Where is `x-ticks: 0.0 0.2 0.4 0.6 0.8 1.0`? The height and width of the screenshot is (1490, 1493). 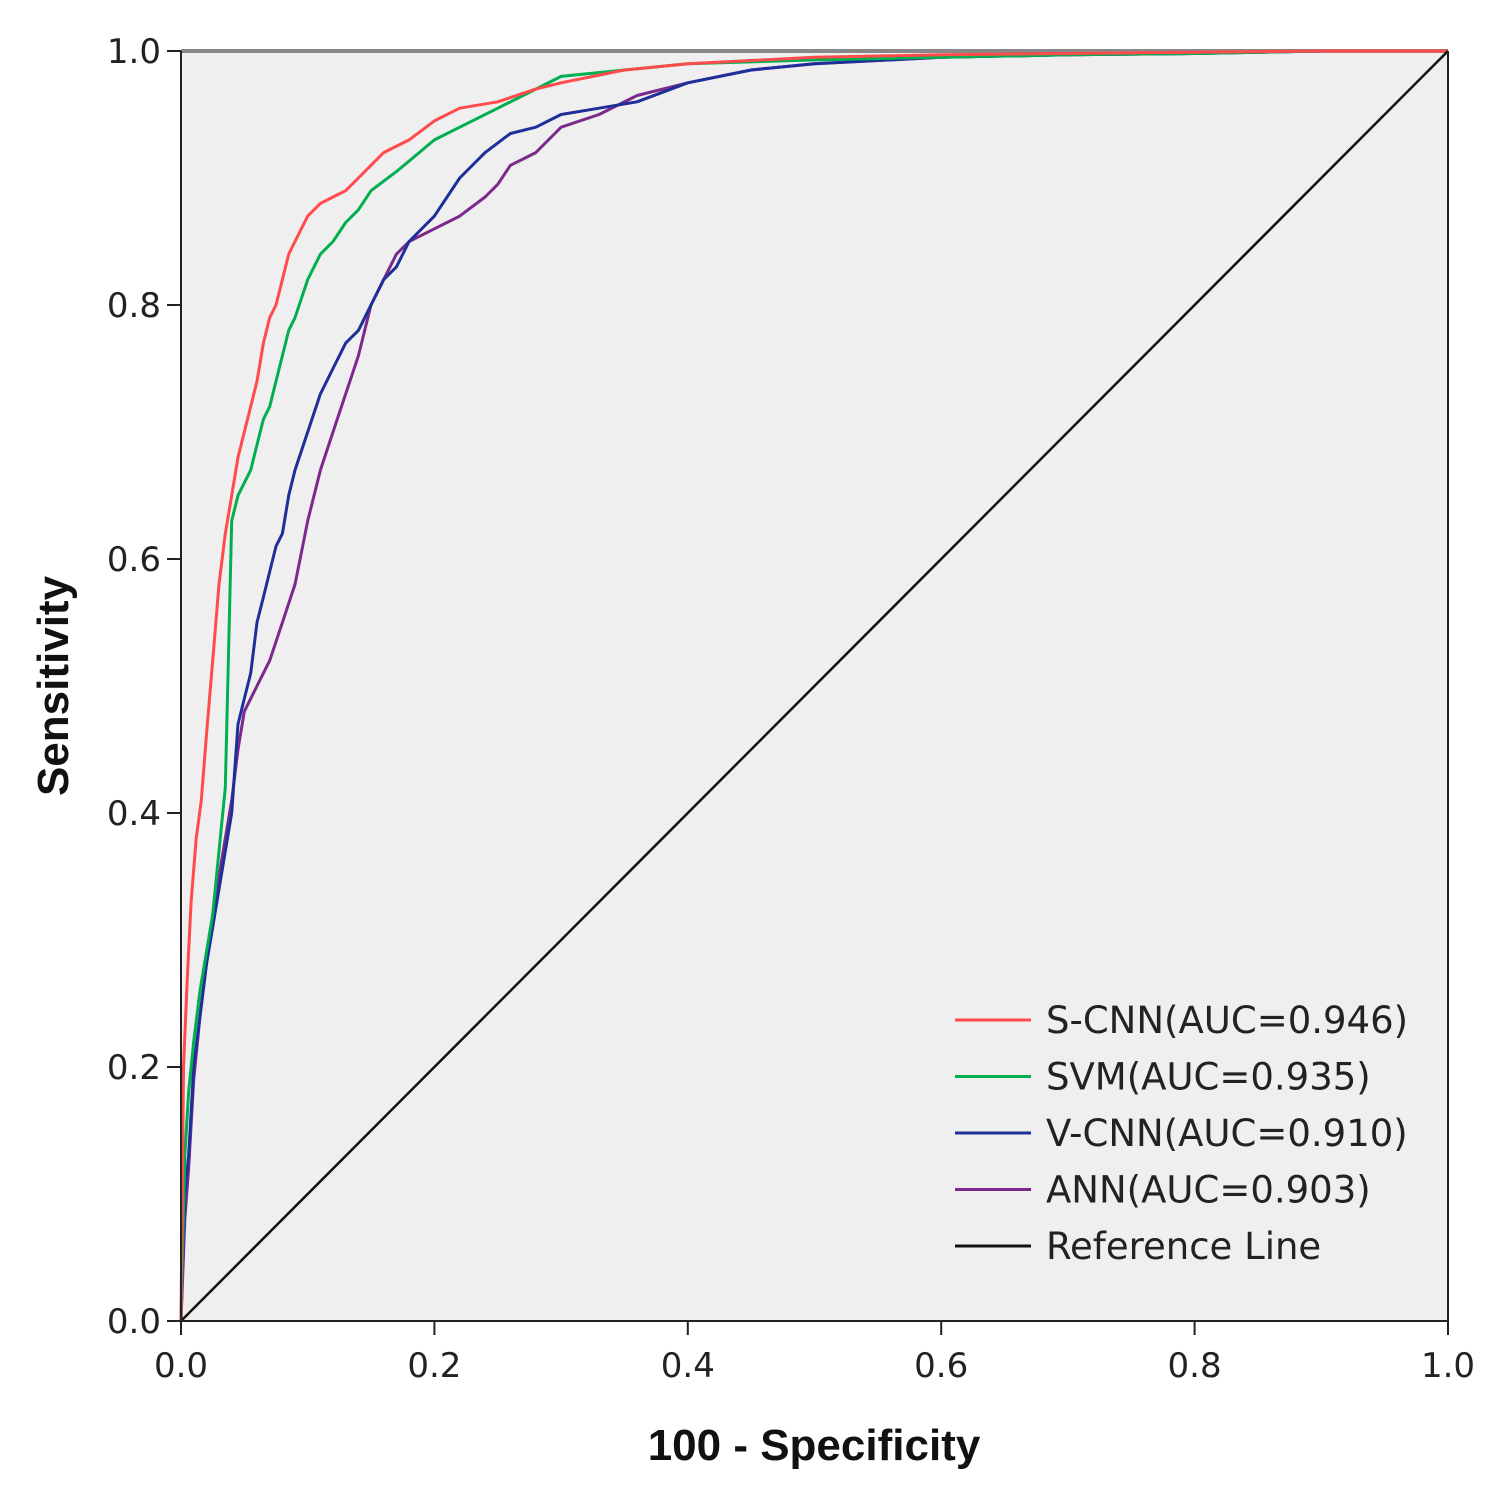
x-ticks: 0.0 0.2 0.4 0.6 0.8 1.0 is located at coordinates (814, 1353).